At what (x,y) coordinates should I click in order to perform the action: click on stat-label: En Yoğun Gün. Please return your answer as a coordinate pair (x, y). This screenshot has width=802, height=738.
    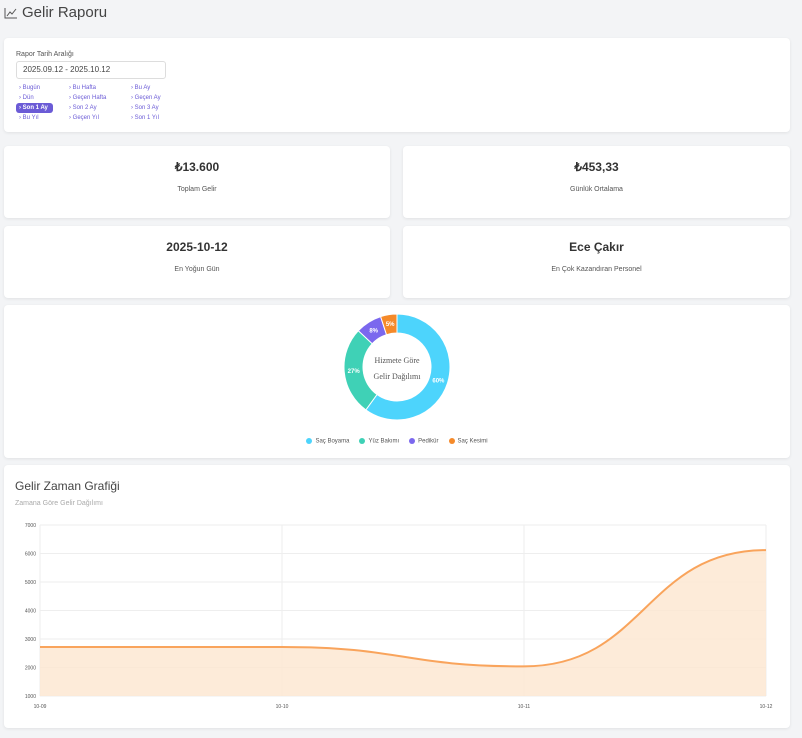
    Looking at the image, I should click on (197, 269).